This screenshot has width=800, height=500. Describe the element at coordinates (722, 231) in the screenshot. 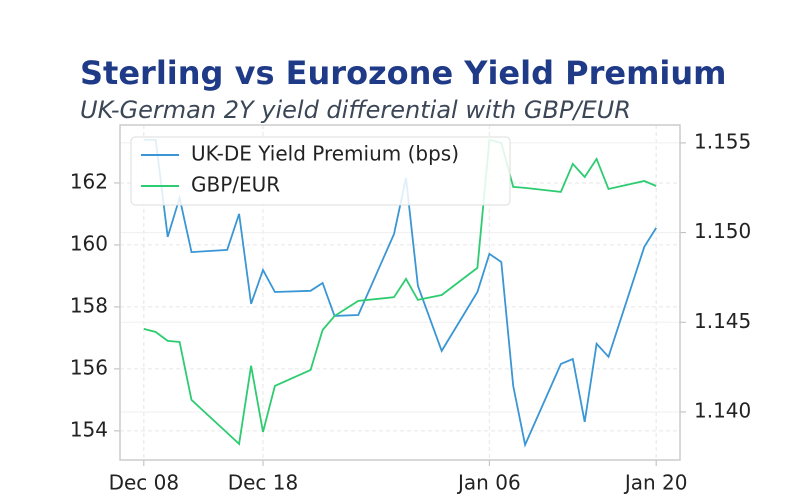

I see `y2-tick-label: 1.150` at that location.